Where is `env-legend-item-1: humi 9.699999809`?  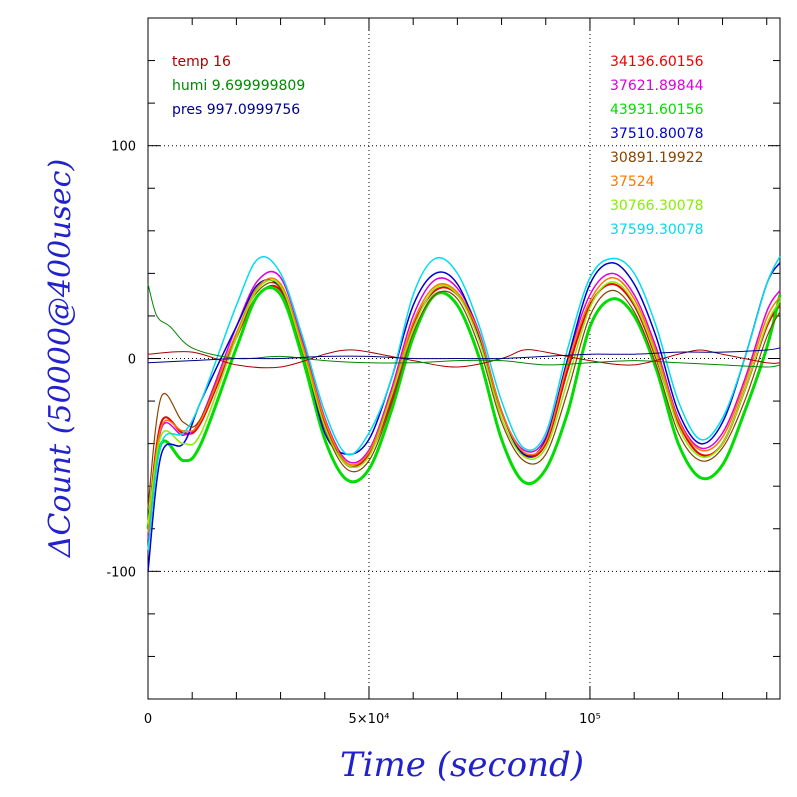 env-legend-item-1: humi 9.699999809 is located at coordinates (238, 86).